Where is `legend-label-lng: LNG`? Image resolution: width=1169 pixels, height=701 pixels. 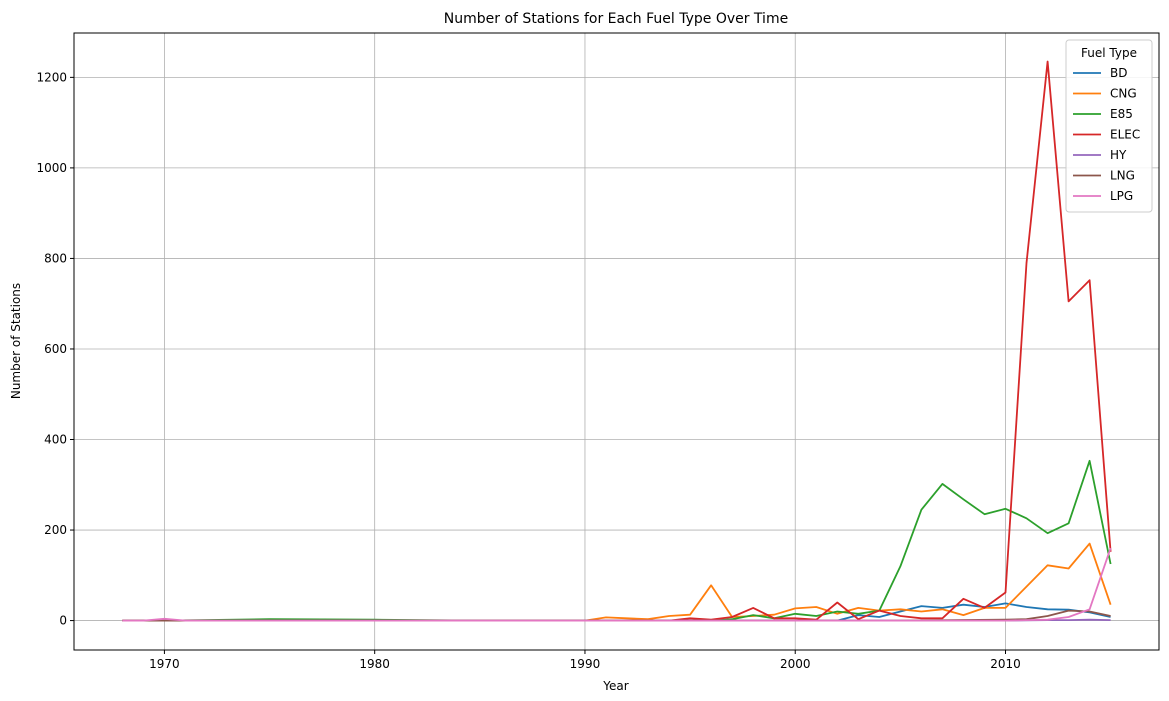
legend-label-lng: LNG is located at coordinates (1122, 176).